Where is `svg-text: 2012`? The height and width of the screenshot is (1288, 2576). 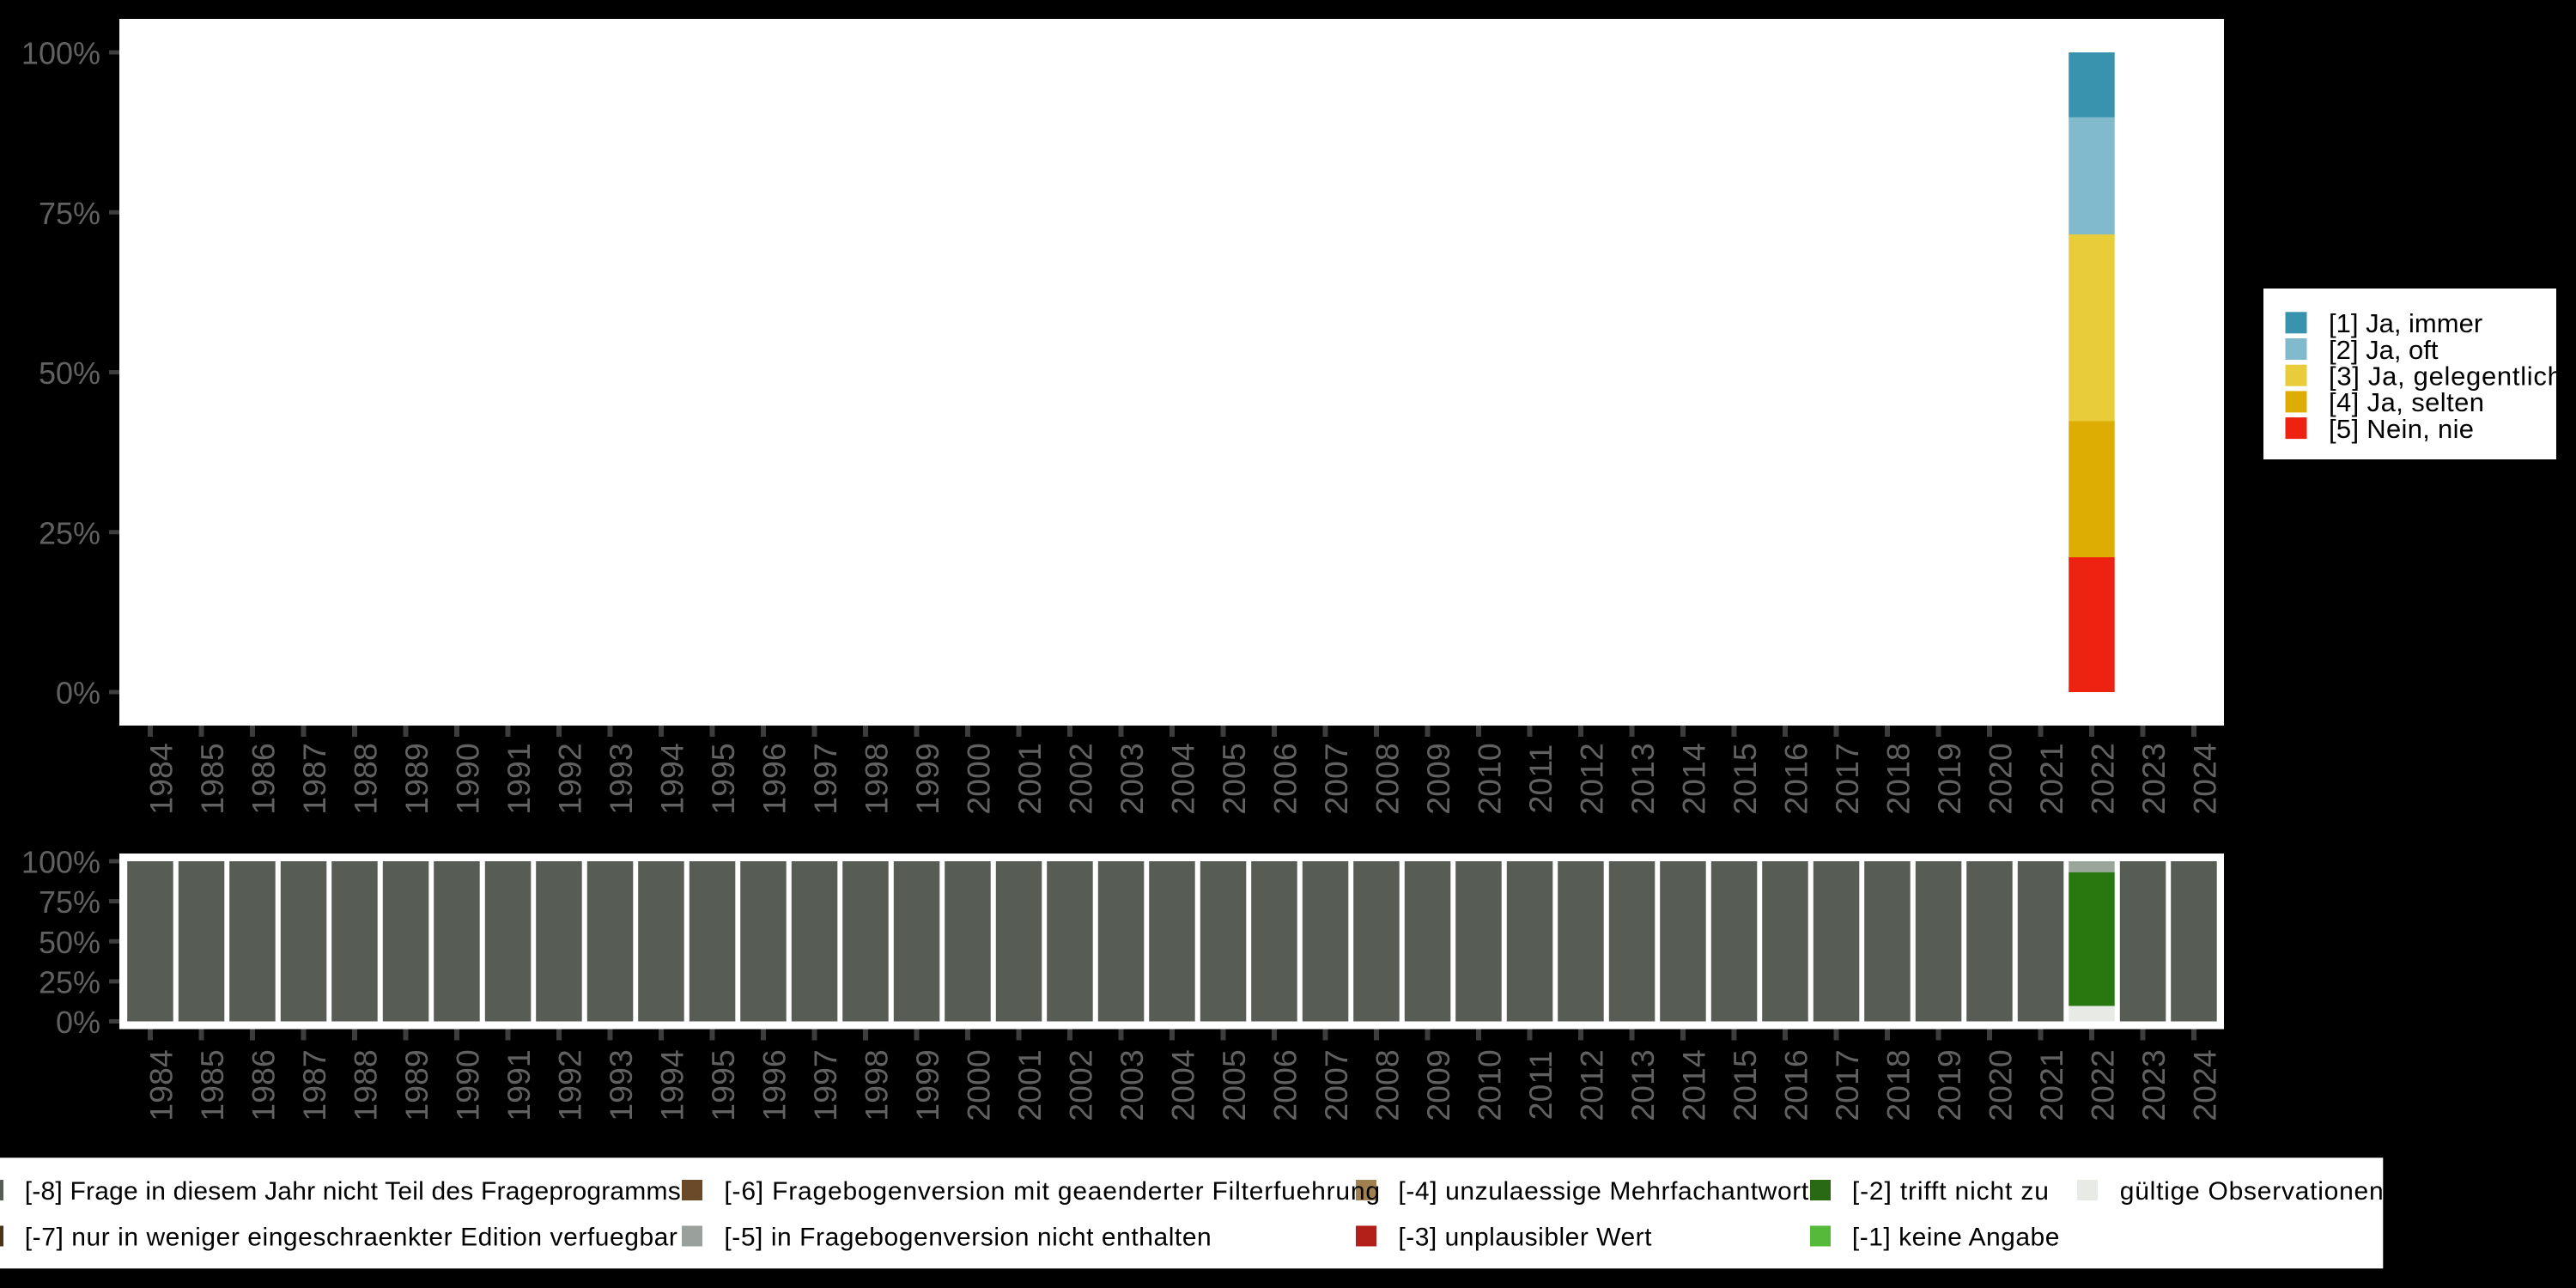
svg-text: 2012 is located at coordinates (1592, 1085).